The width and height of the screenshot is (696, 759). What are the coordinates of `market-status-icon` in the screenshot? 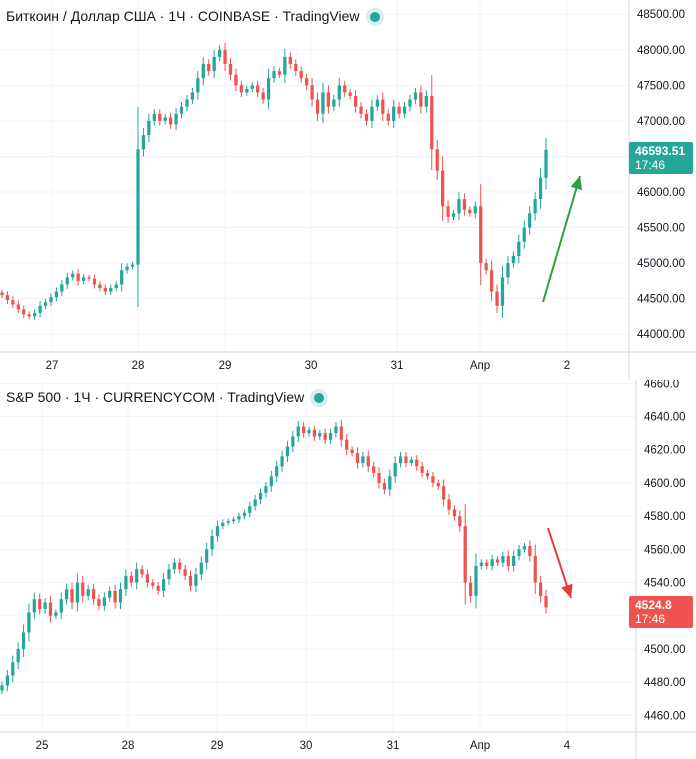 It's located at (319, 398).